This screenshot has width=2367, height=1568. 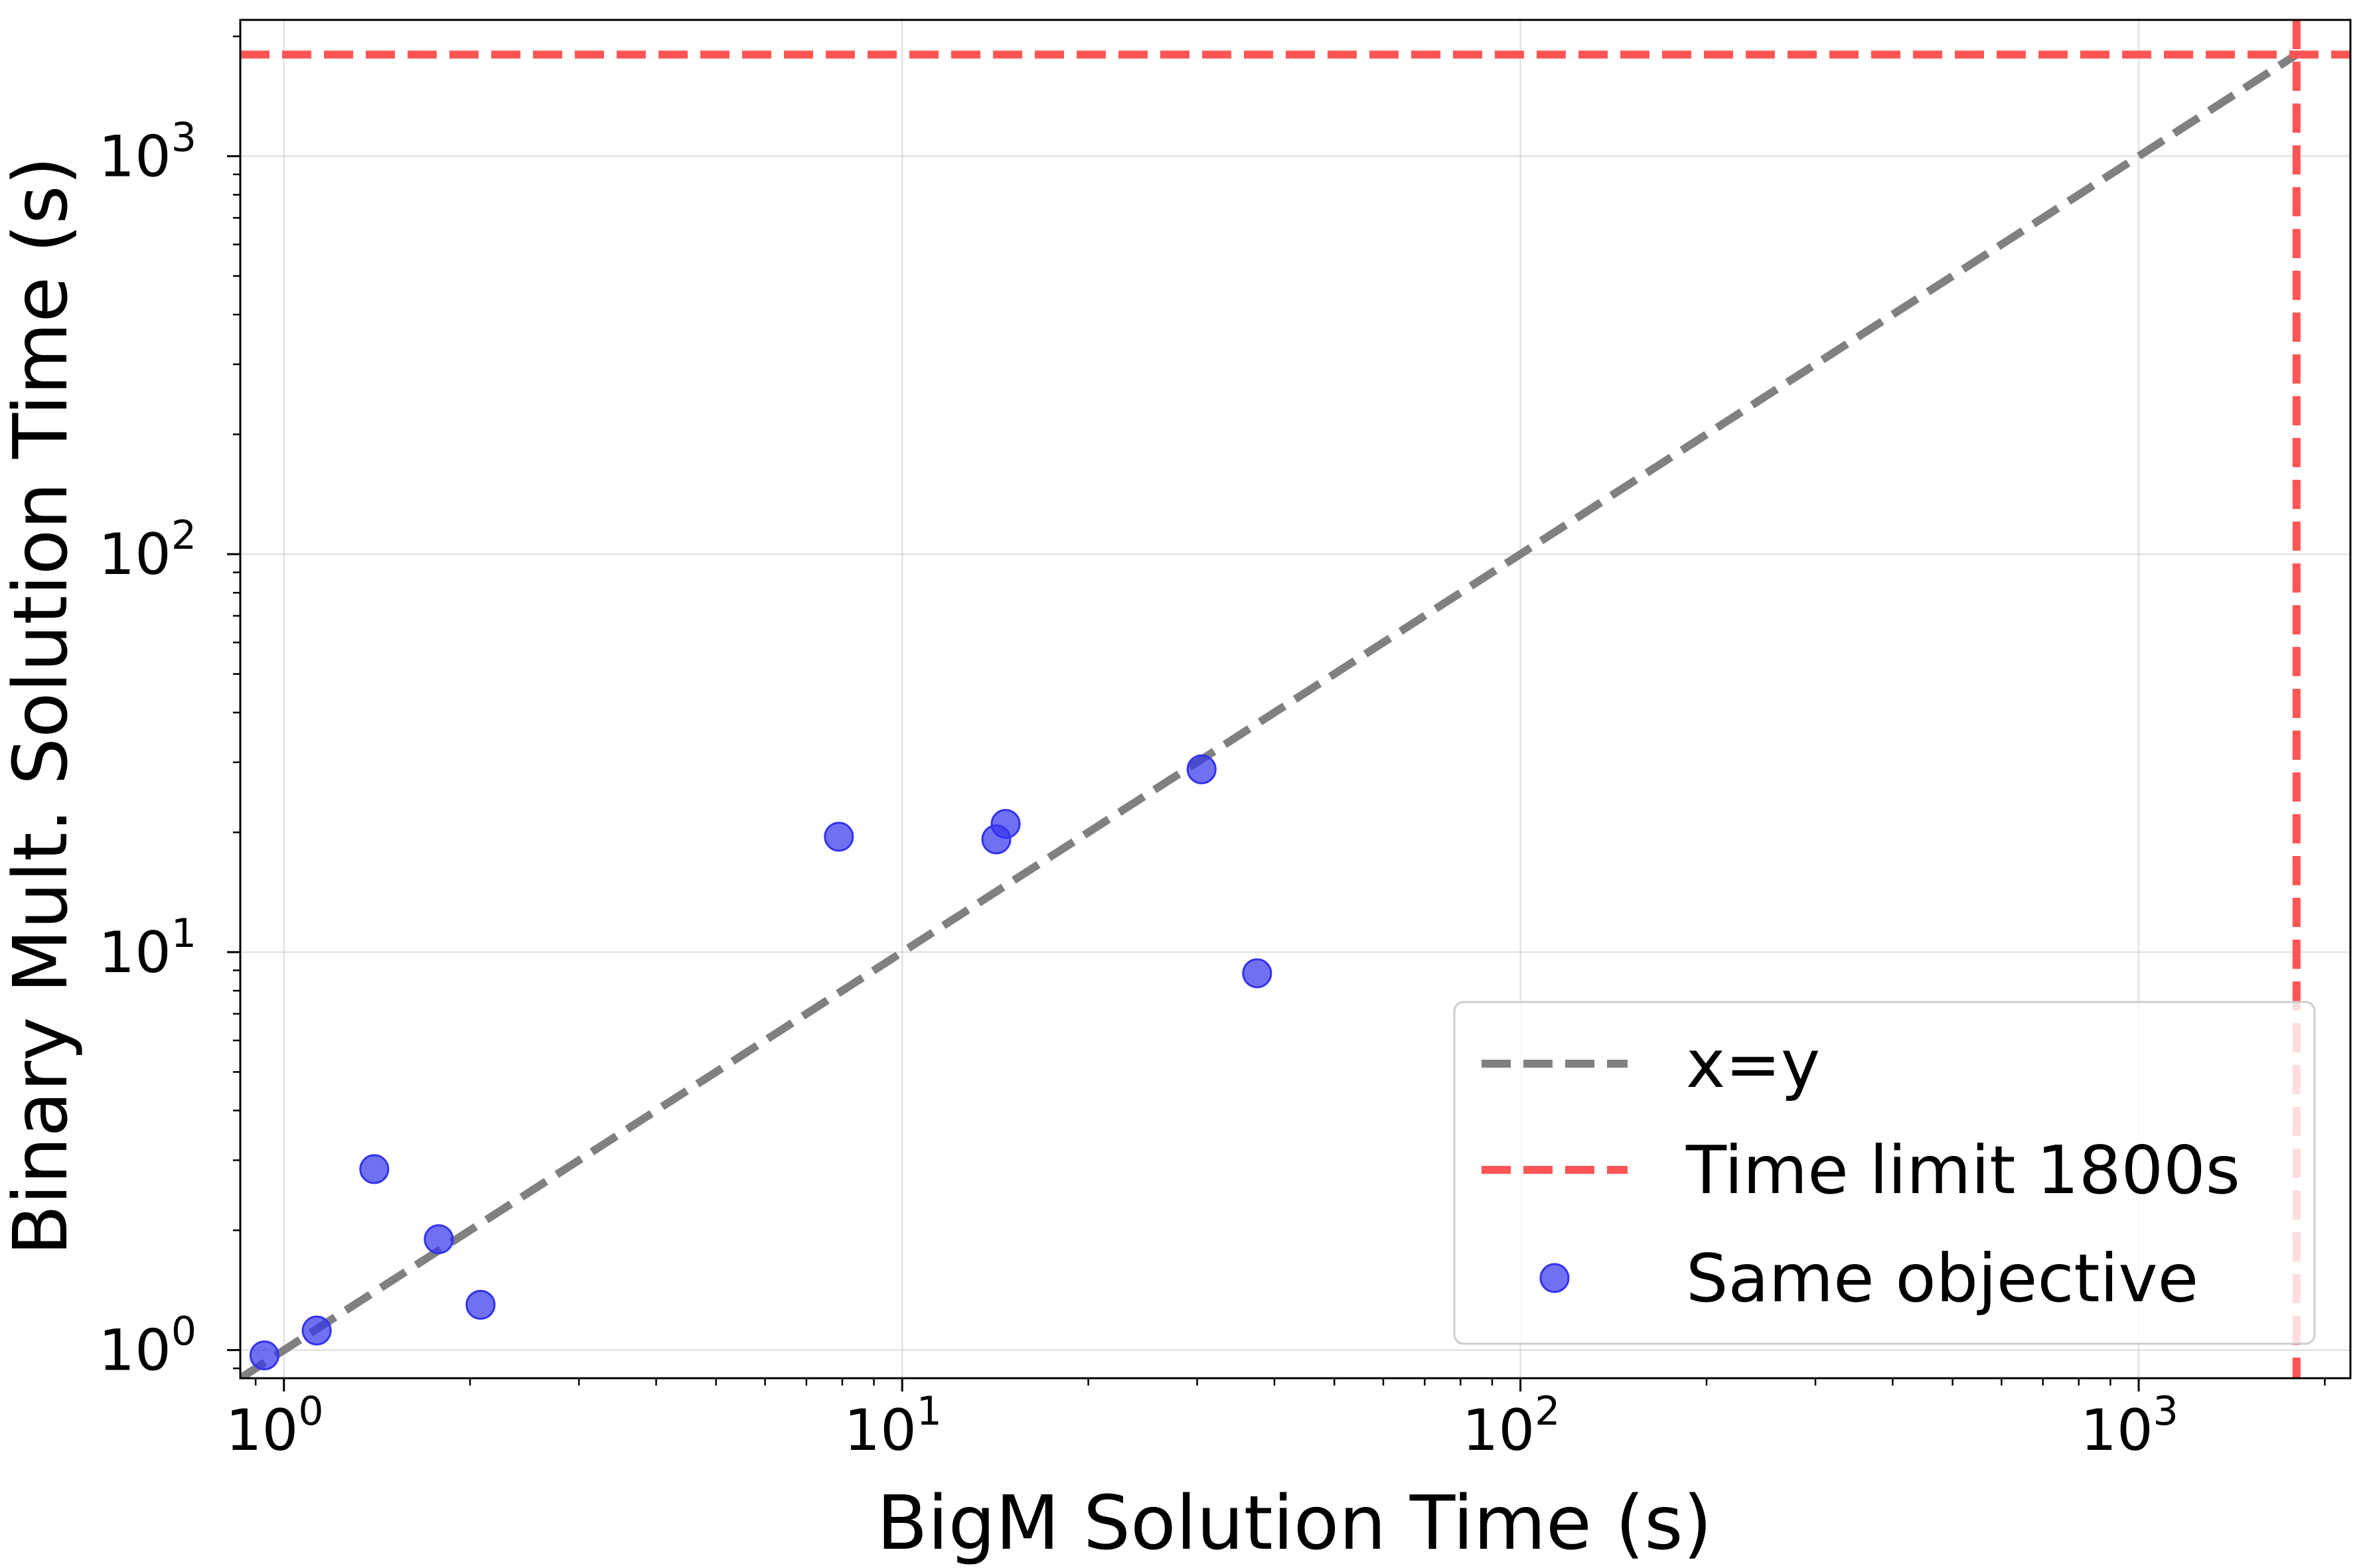 What do you see at coordinates (147, 948) in the screenshot?
I see `y-tick-label: 10¹` at bounding box center [147, 948].